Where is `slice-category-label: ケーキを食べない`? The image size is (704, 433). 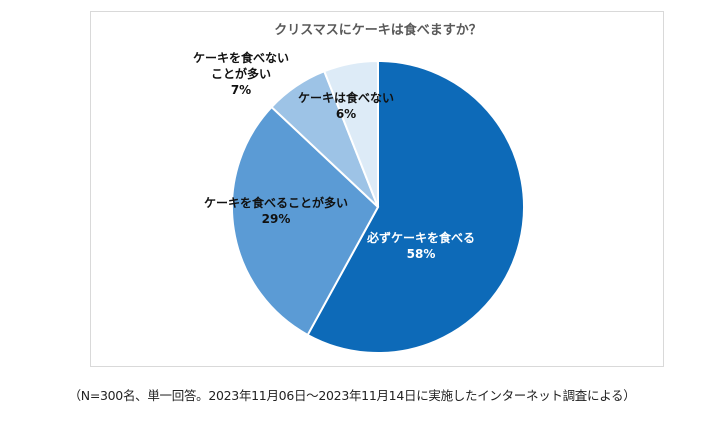
slice-category-label: ケーキを食べない is located at coordinates (241, 57).